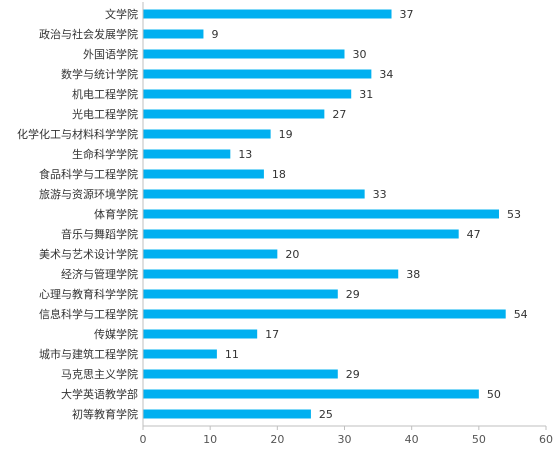 The width and height of the screenshot is (555, 451). I want to click on category-label: 城市与建筑工程学院, so click(88, 354).